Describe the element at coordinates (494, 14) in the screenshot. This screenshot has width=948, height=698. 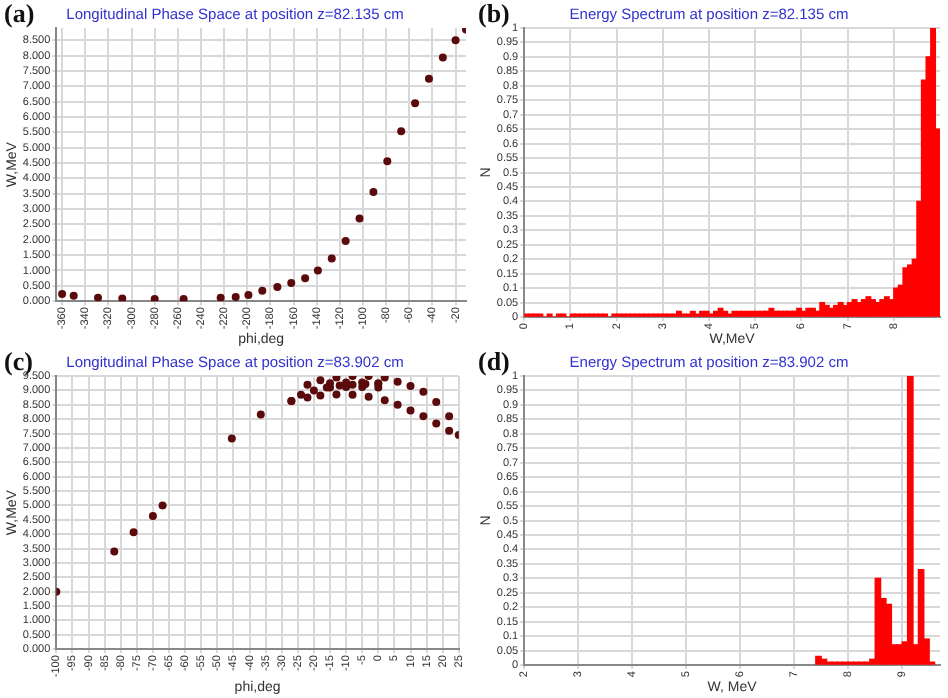
I see `text: (b)` at that location.